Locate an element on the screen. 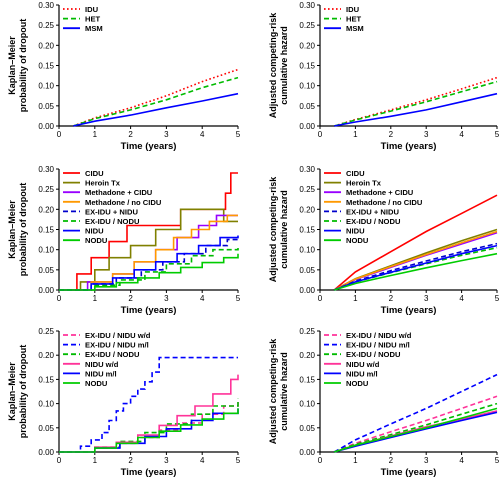  y-axis-label-line: Adjusted competing-risk is located at coordinates (273, 65).